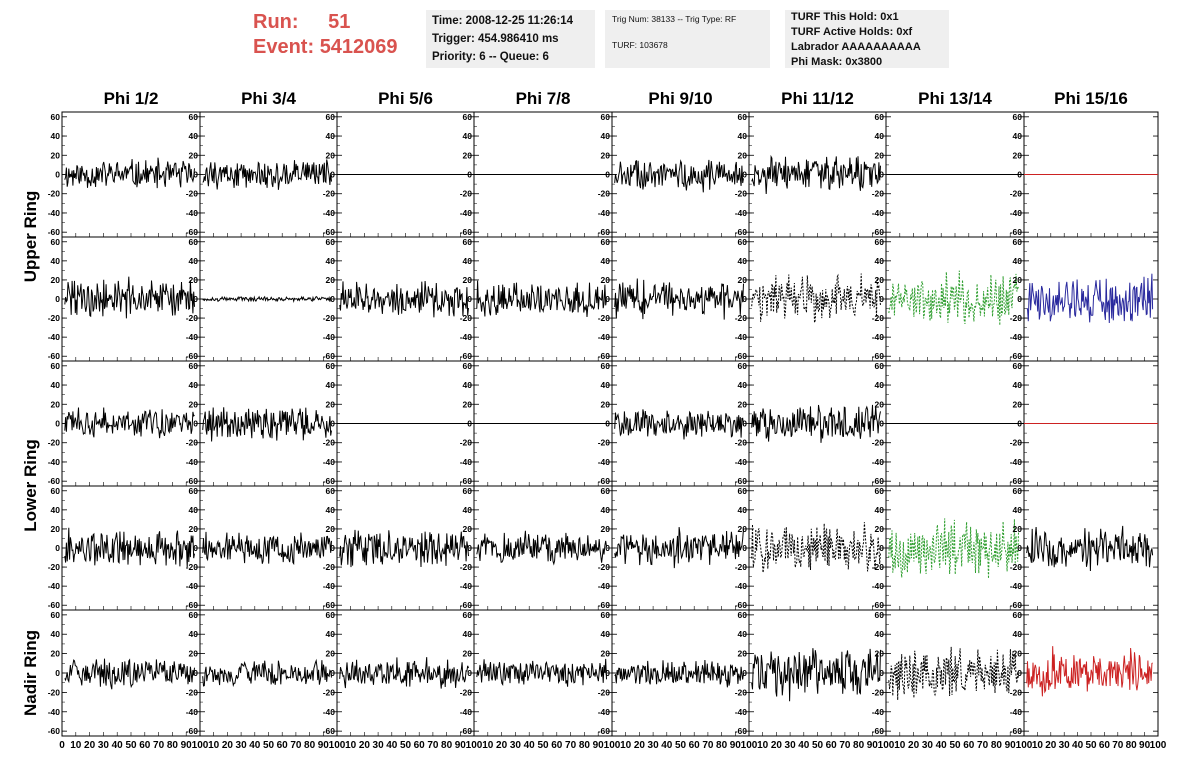  I want to click on x-tick-label: 90, so click(324, 745).